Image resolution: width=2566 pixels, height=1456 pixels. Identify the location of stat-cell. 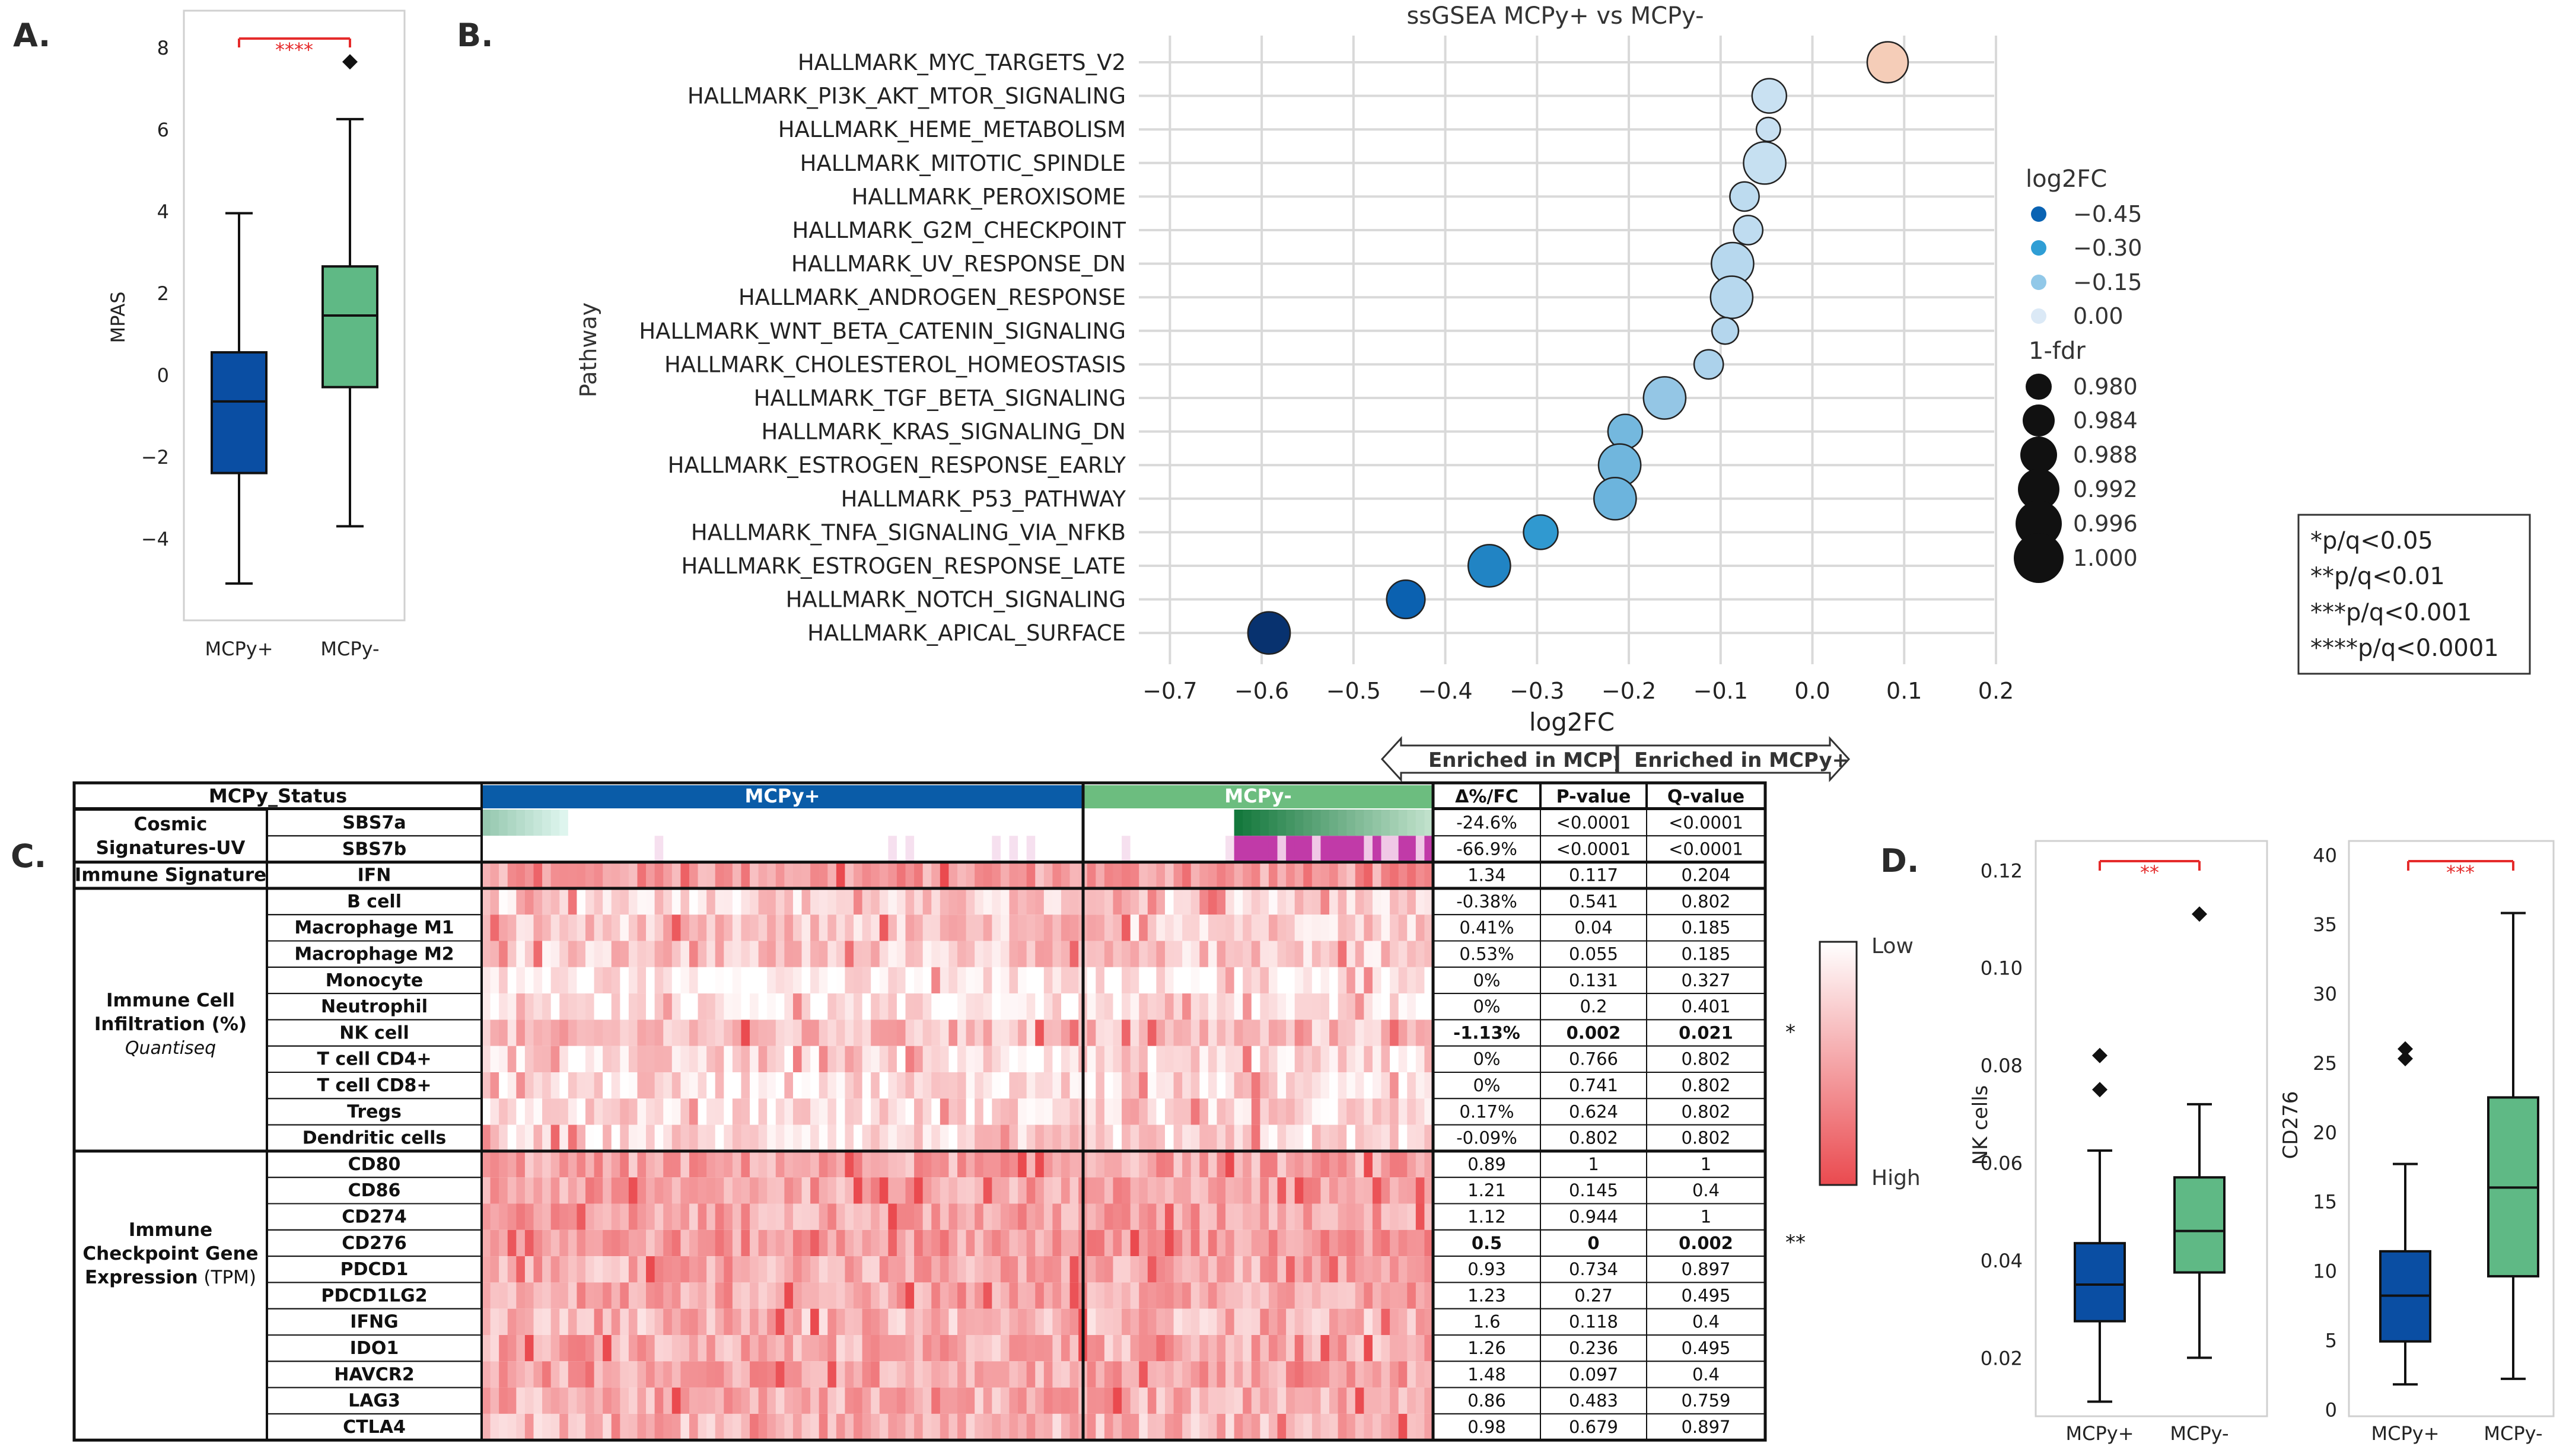
(1593, 1348).